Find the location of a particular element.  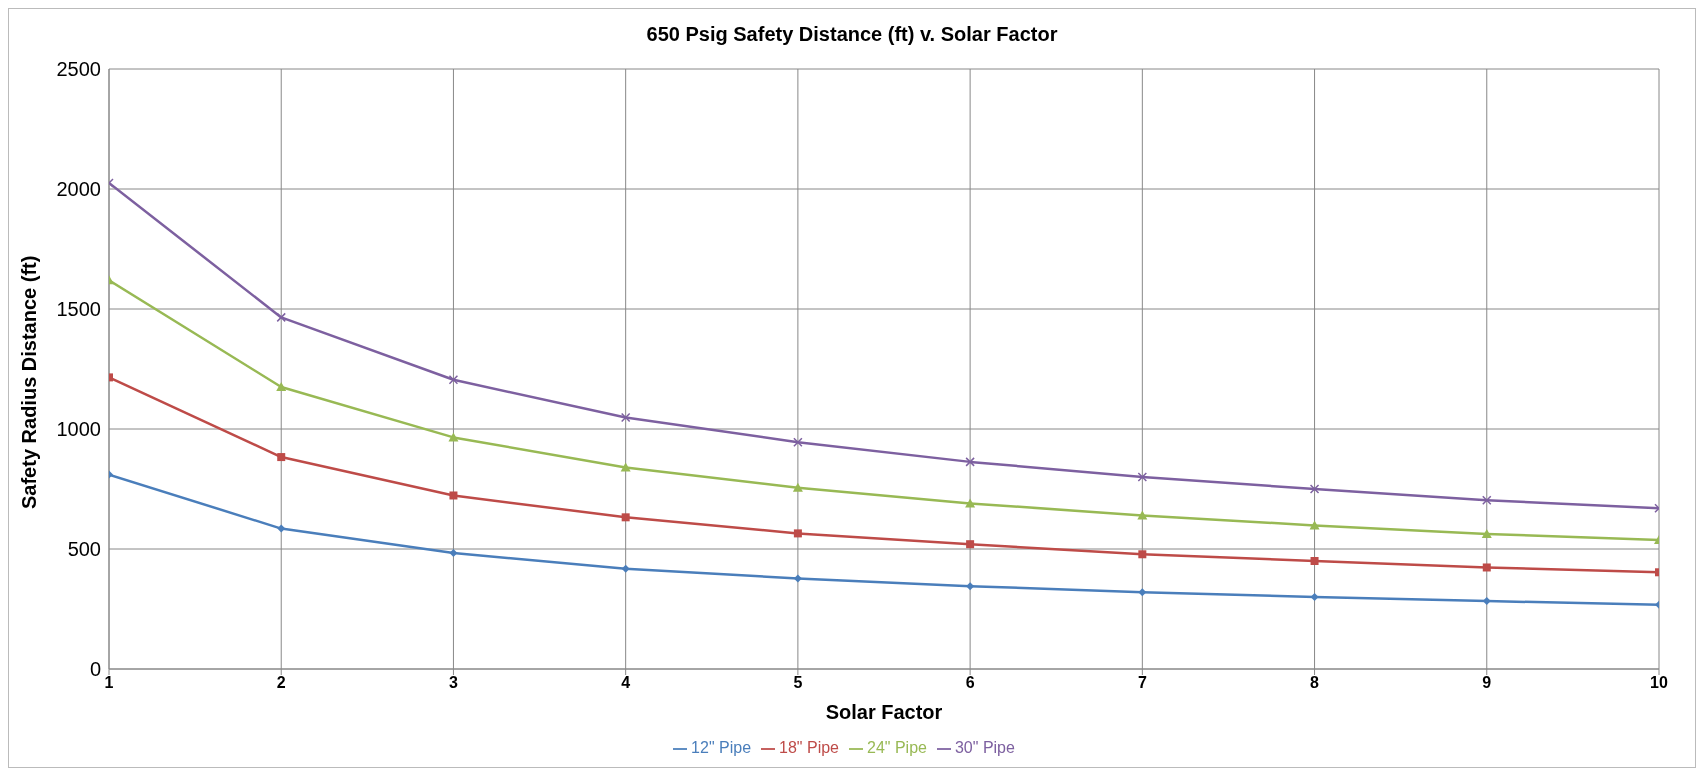

y-tick-label: 0 is located at coordinates (95, 669).